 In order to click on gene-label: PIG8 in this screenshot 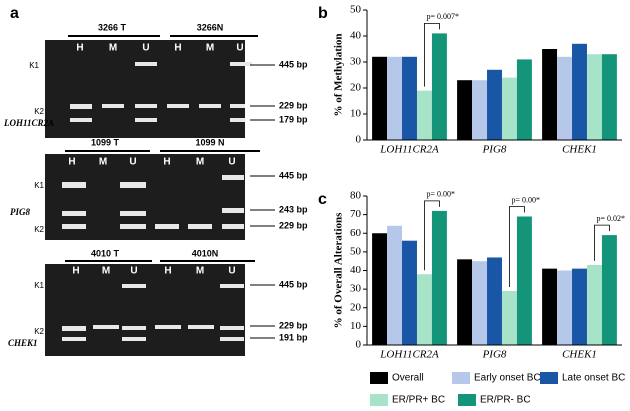, I will do `click(20, 212)`.